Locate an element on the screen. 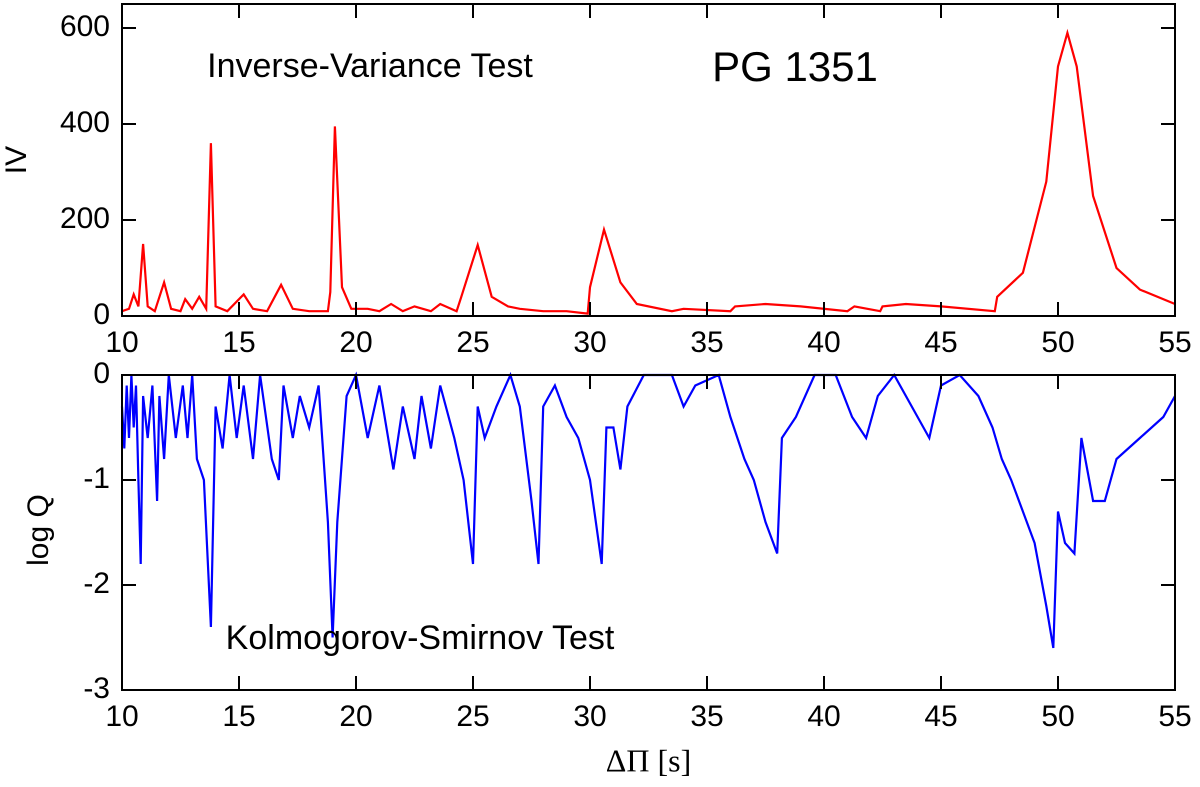 Image resolution: width=1200 pixels, height=787 pixels. y-tick-label: -1 is located at coordinates (96, 478).